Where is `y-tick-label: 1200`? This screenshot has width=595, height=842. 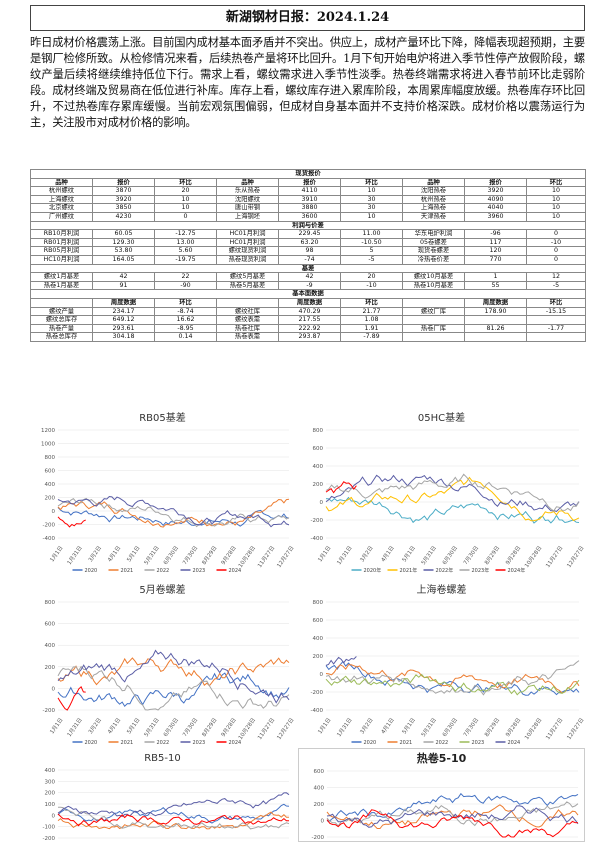
y-tick-label: 1200 is located at coordinates (48, 431).